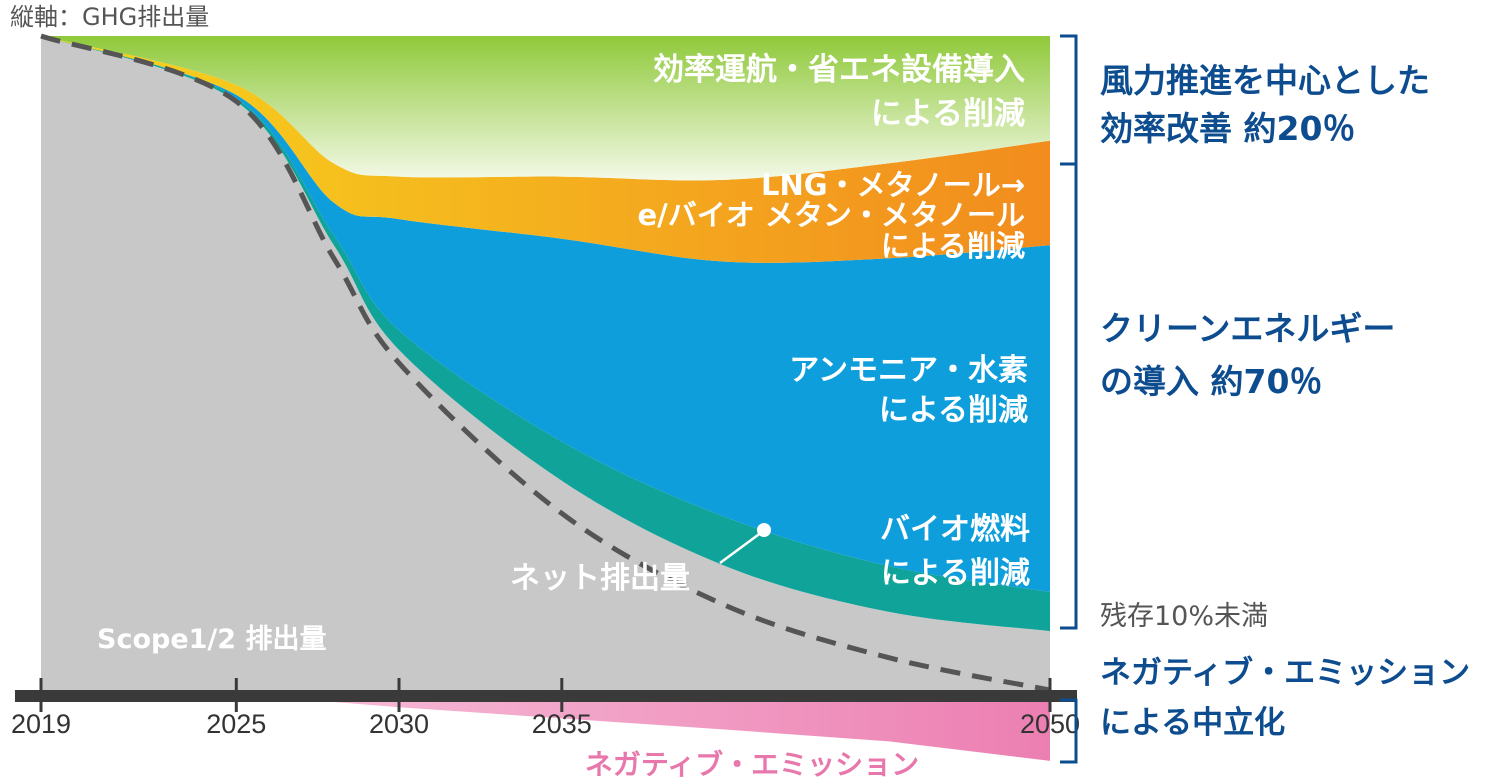 The image size is (1500, 784). I want to click on x-axis-line, so click(546, 696).